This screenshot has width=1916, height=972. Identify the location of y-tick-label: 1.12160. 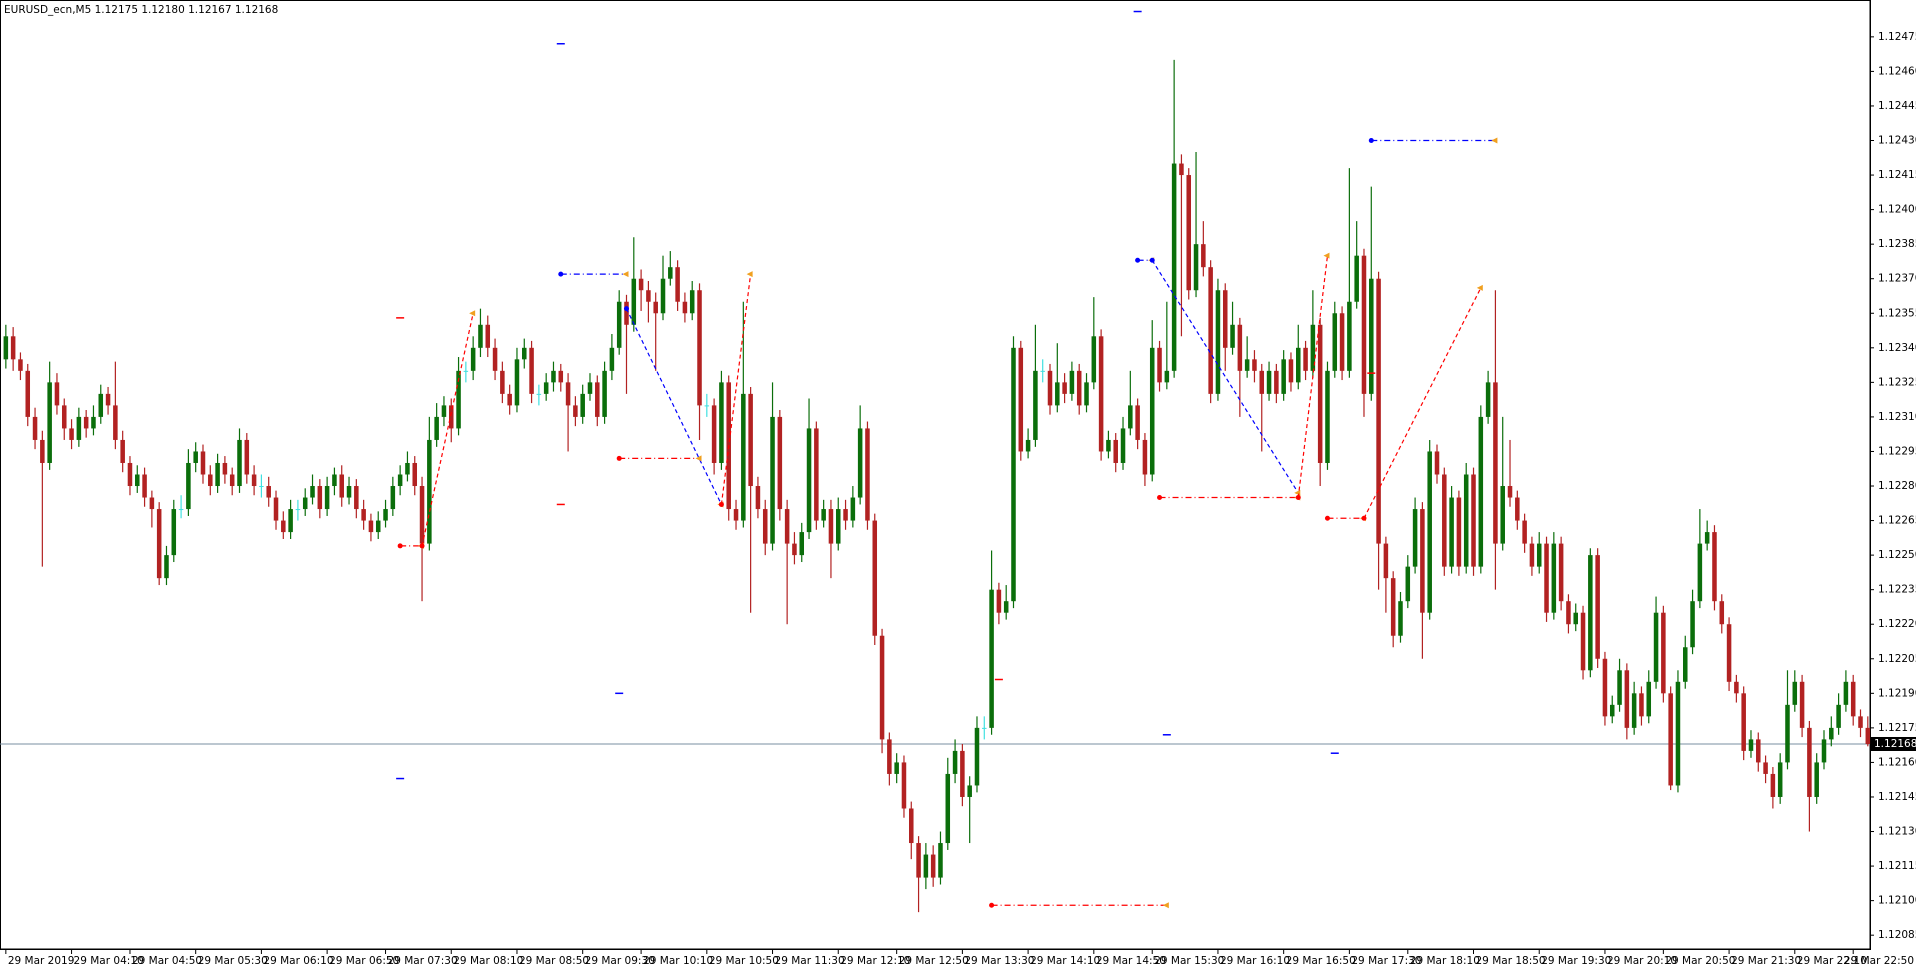
(1897, 762).